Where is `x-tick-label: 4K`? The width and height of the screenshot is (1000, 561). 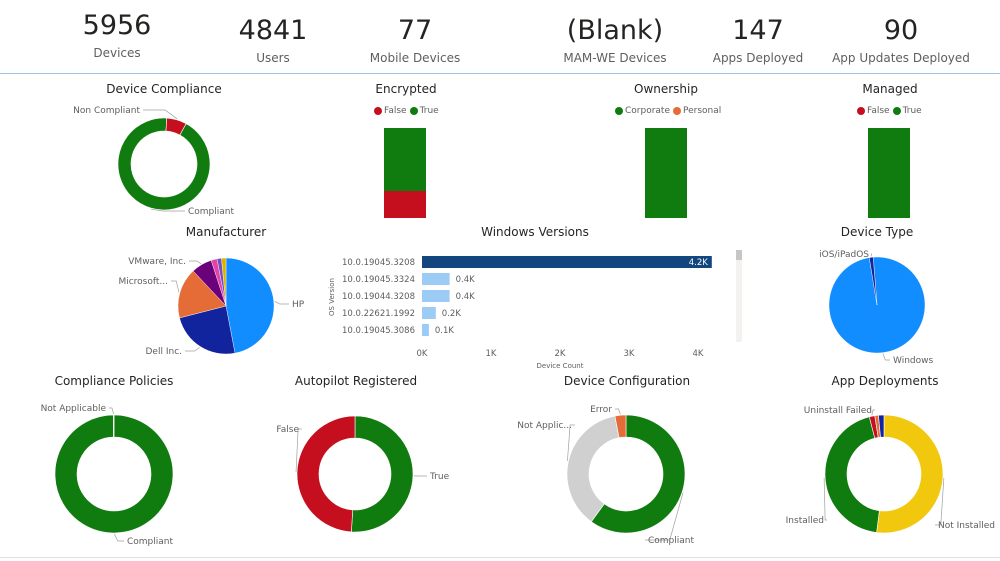
x-tick-label: 4K is located at coordinates (698, 354).